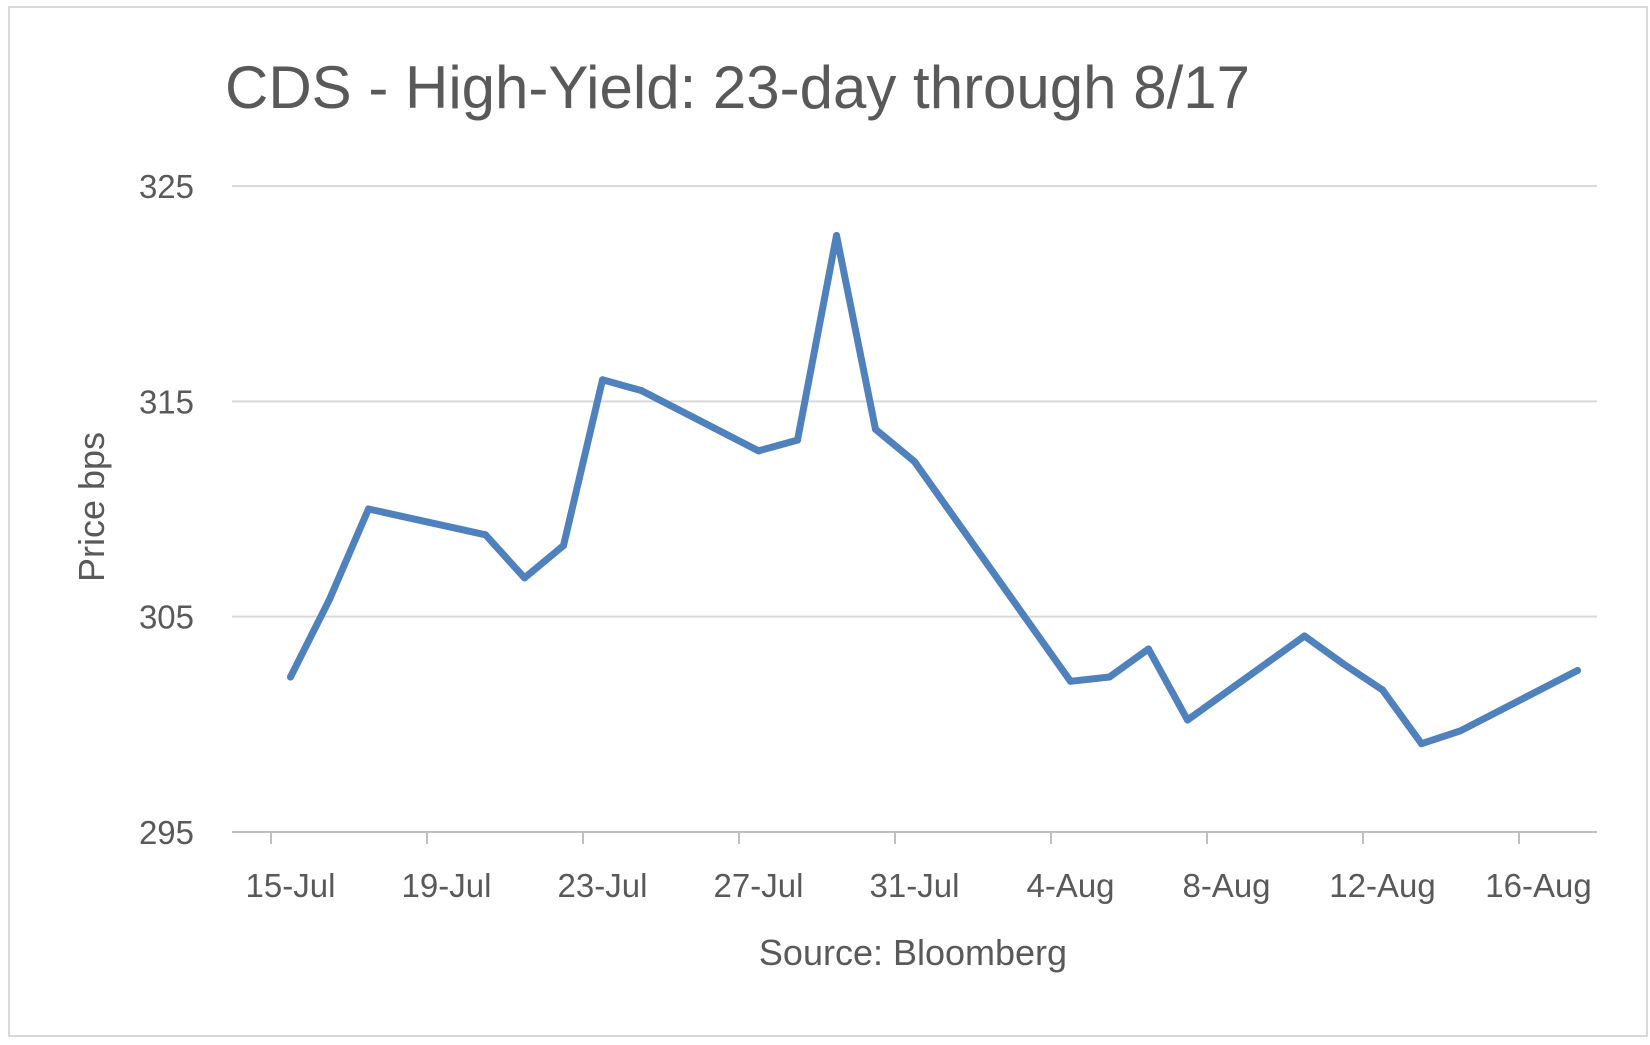 The height and width of the screenshot is (1045, 1650). Describe the element at coordinates (1538, 885) in the screenshot. I see `x-tick-label: 16-Aug` at that location.